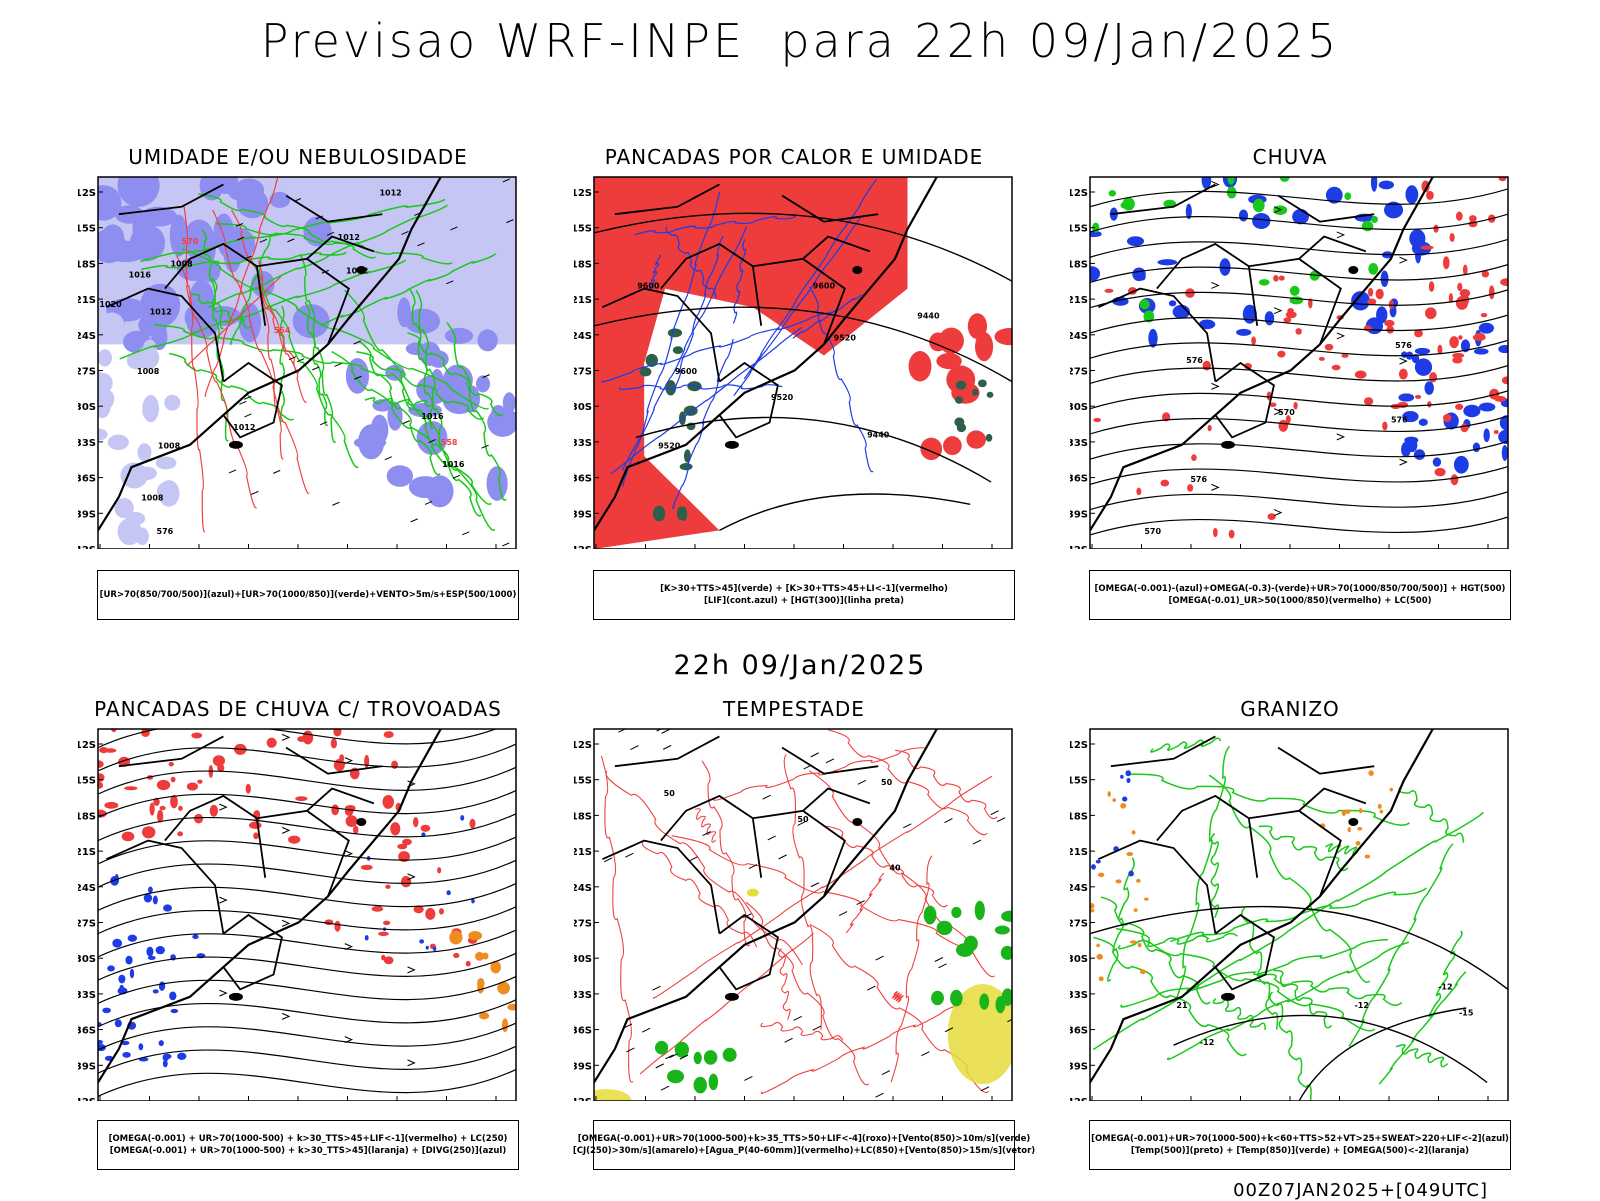 This screenshot has height=1201, width=1600. What do you see at coordinates (1003, 337) in the screenshot?
I see `instability-area` at bounding box center [1003, 337].